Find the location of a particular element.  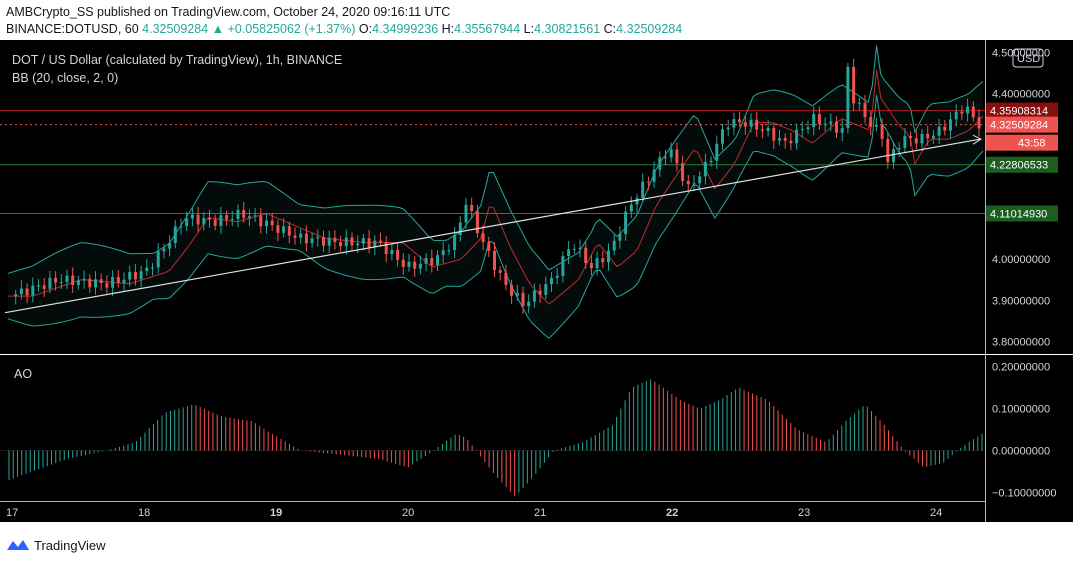

ao-title: AO is located at coordinates (23, 374).